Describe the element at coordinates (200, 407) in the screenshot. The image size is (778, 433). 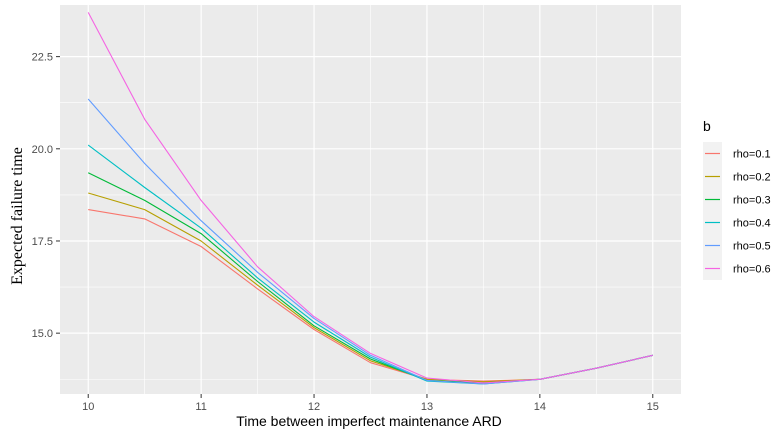
I see `x-tick-label: 11` at that location.